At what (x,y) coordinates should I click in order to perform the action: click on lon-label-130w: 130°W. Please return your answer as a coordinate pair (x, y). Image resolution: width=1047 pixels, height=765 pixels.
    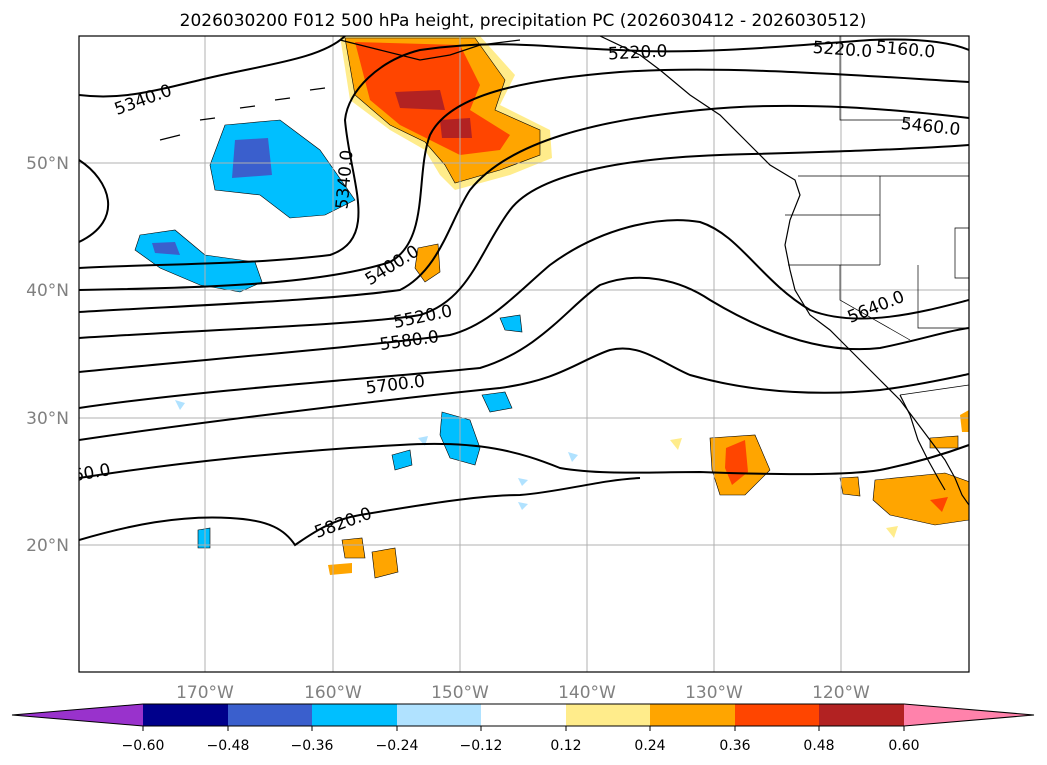
    Looking at the image, I should click on (714, 693).